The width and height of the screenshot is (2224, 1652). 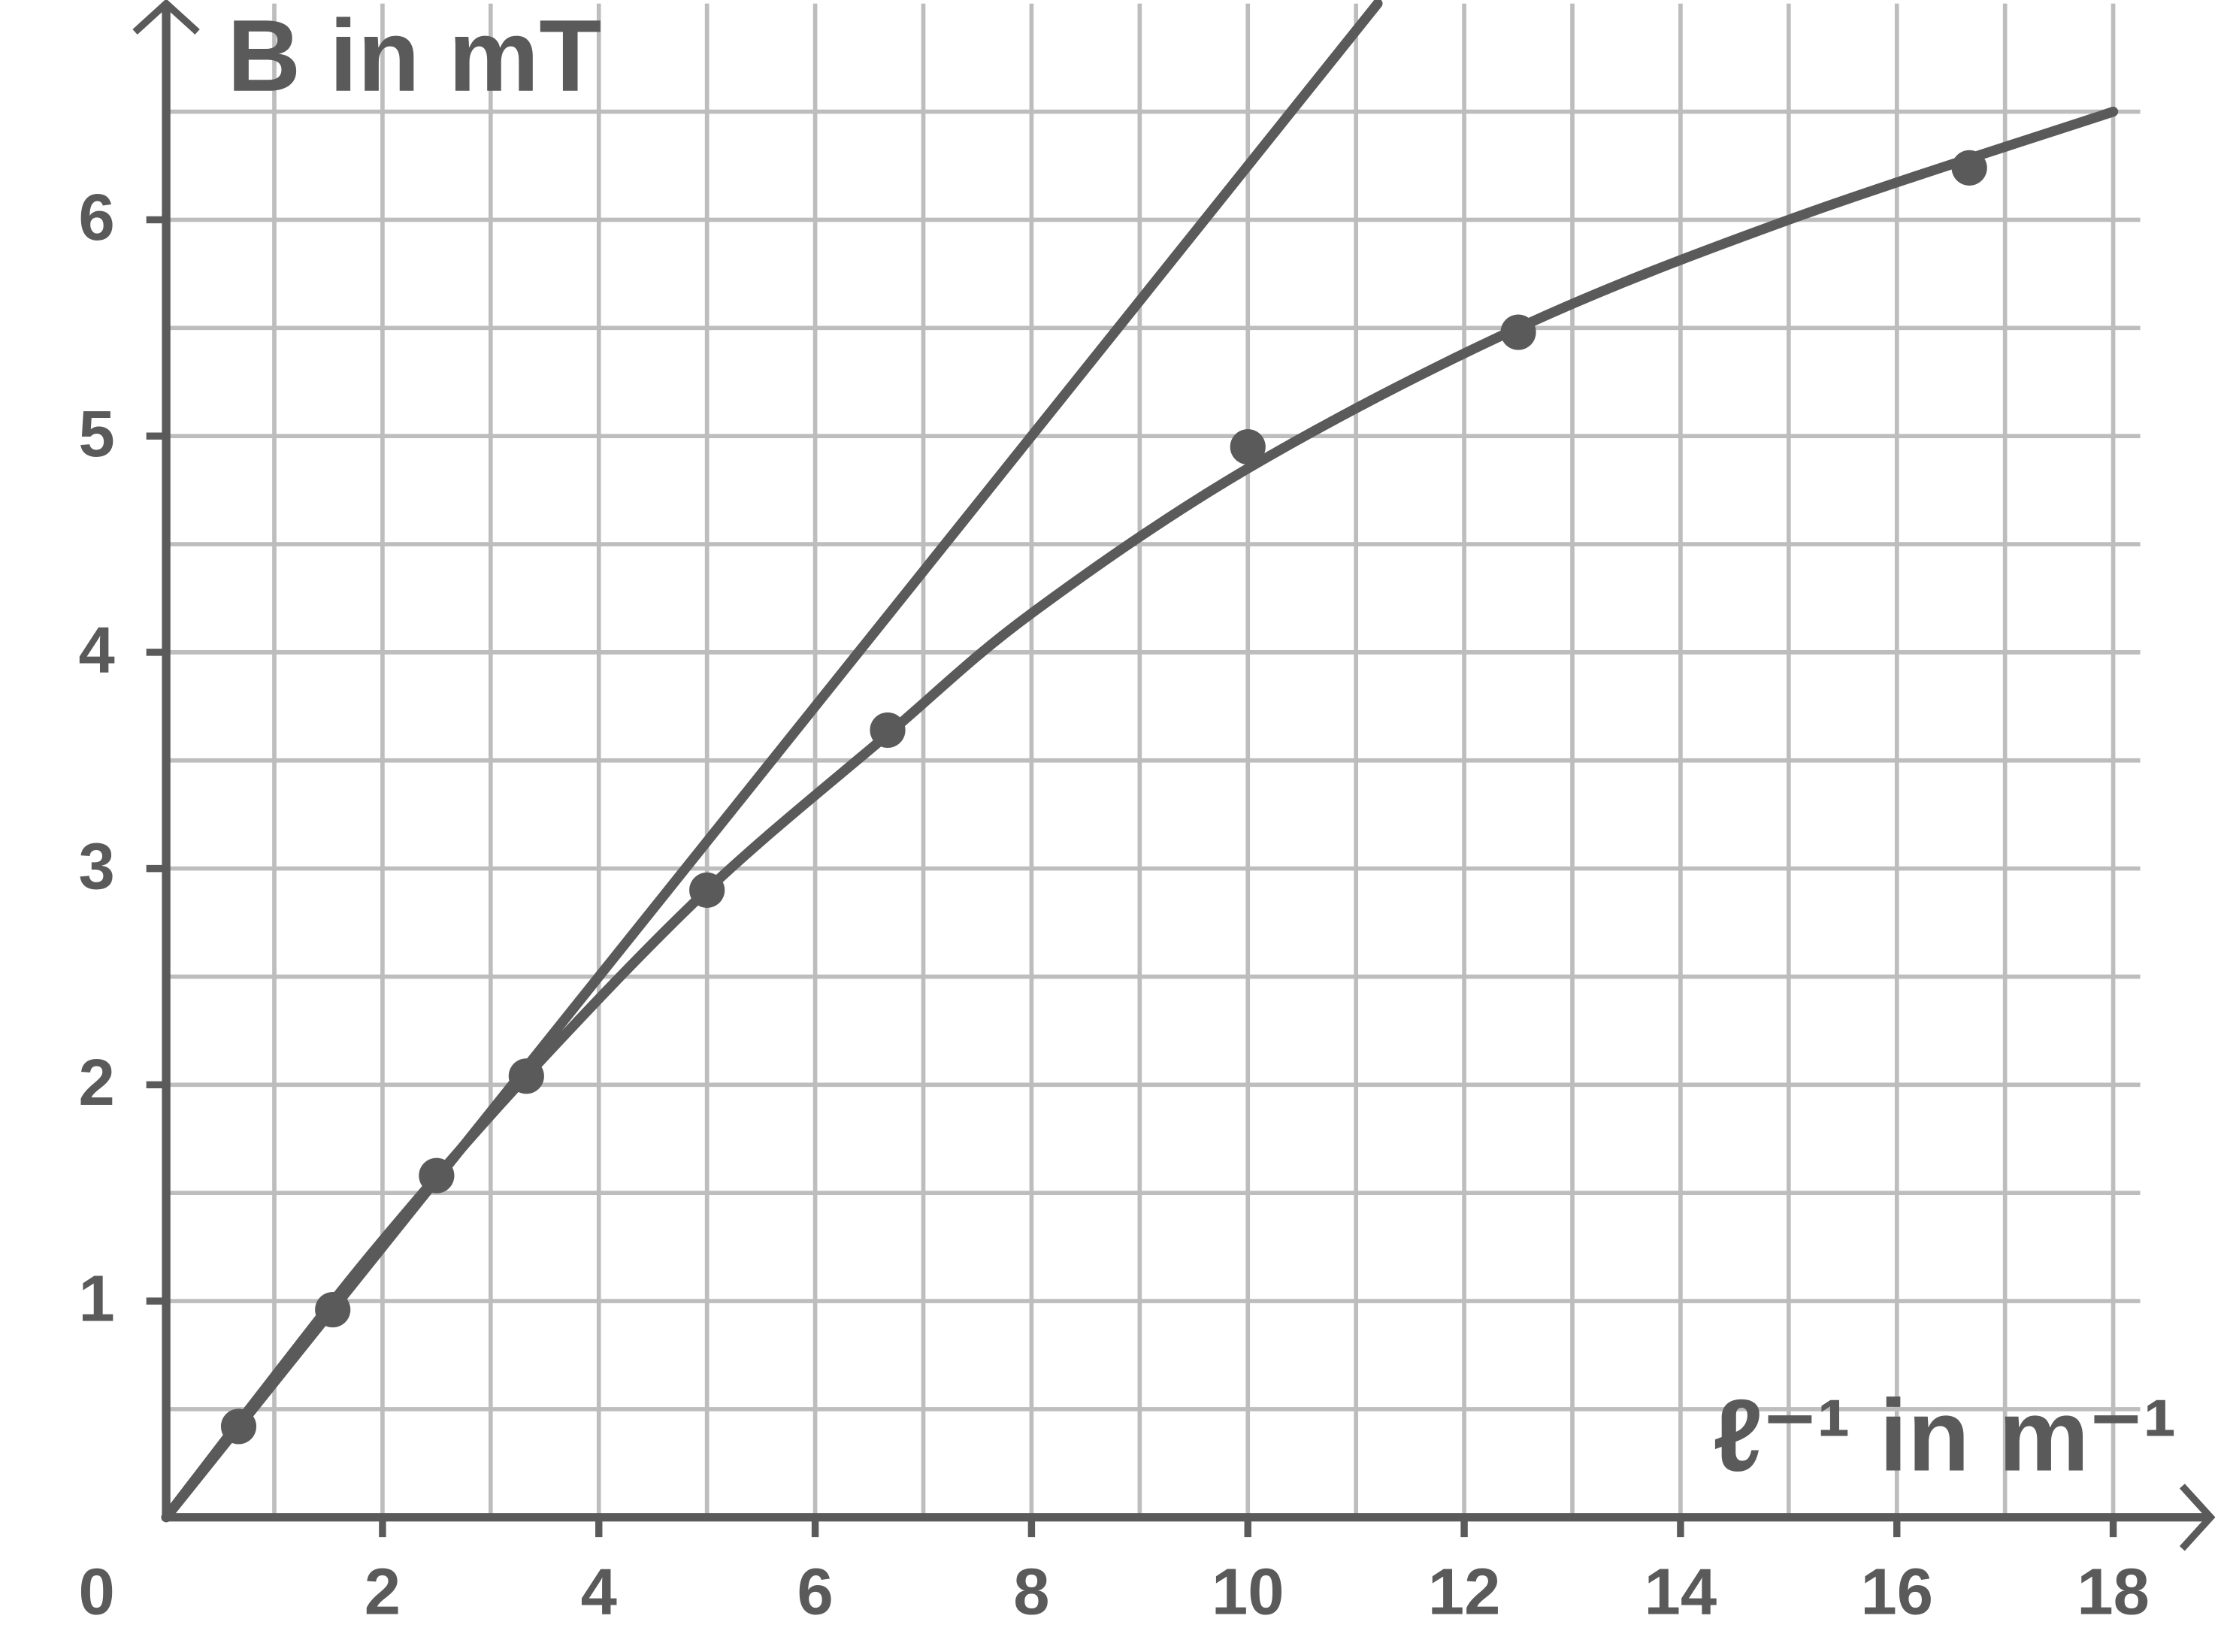 I want to click on y-arrow, so click(x=166, y=18).